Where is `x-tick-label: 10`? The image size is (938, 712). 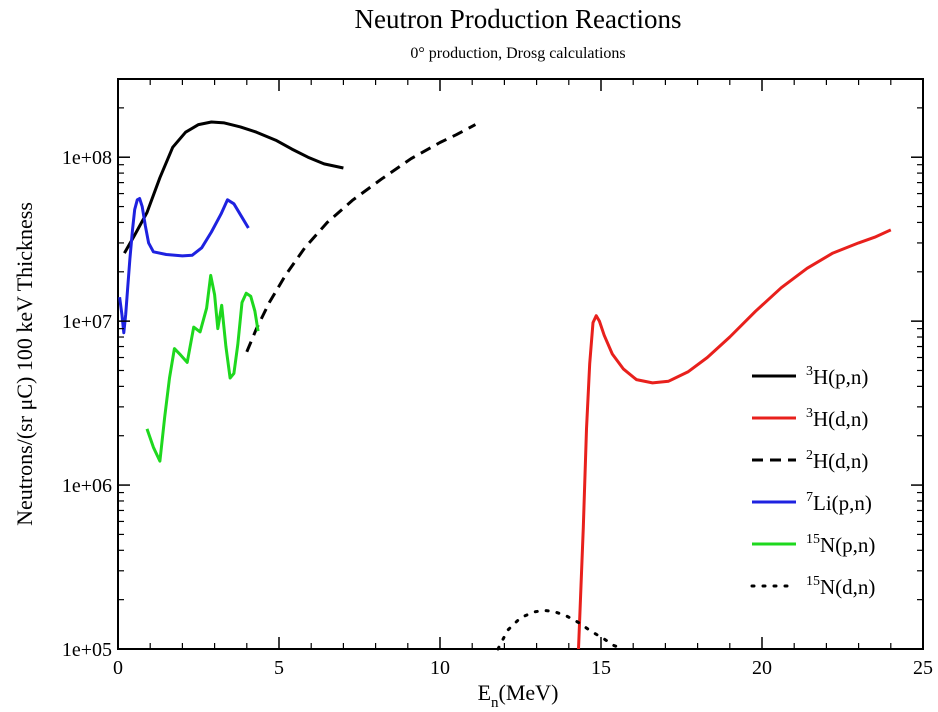
x-tick-label: 10 is located at coordinates (440, 668).